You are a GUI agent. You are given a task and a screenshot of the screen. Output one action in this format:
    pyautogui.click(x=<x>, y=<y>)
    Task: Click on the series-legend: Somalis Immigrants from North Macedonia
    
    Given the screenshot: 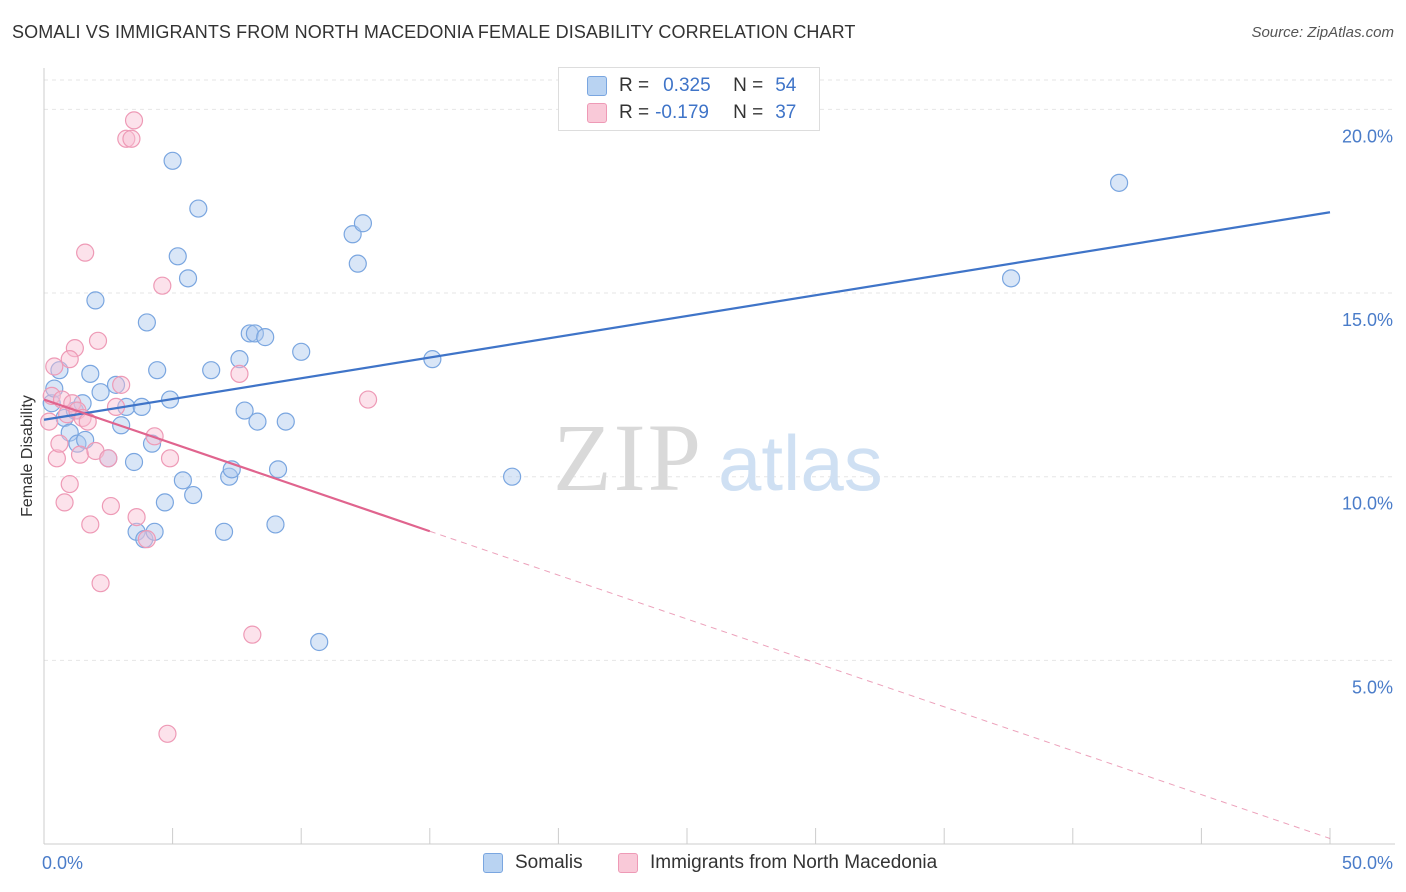 What is the action you would take?
    pyautogui.click(x=703, y=865)
    